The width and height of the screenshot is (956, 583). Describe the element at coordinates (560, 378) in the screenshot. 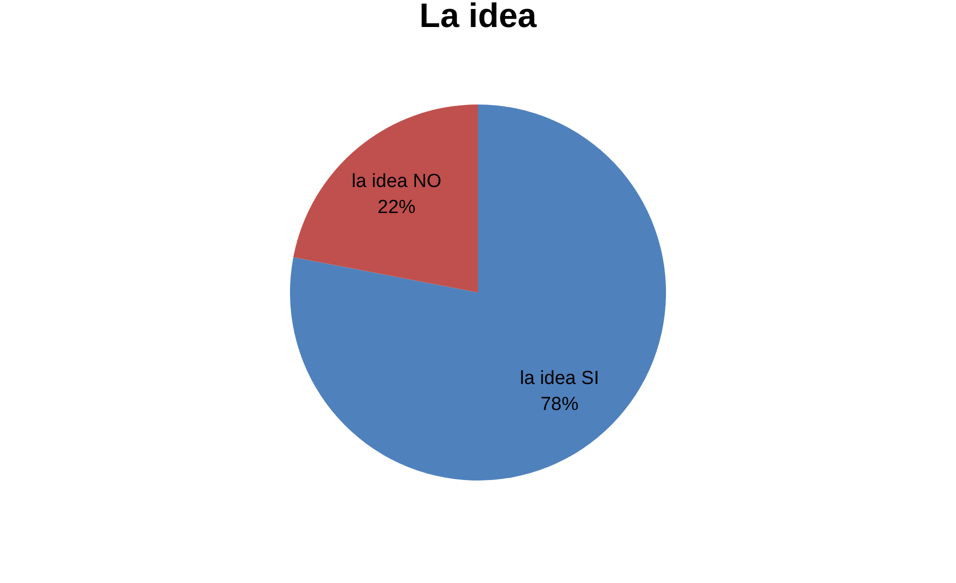

I see `slice-label: la idea SI` at that location.